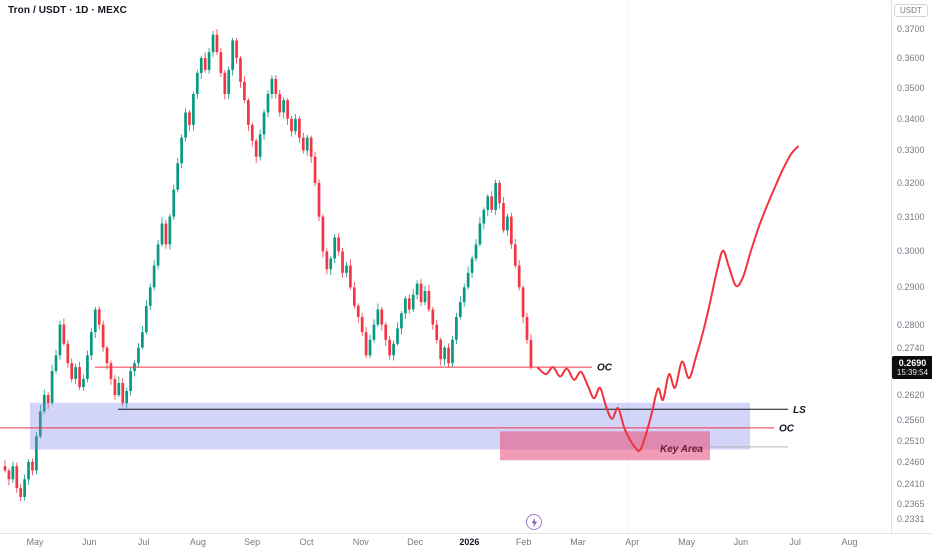  What do you see at coordinates (911, 87) in the screenshot?
I see `price-tick: 0.3500` at bounding box center [911, 87].